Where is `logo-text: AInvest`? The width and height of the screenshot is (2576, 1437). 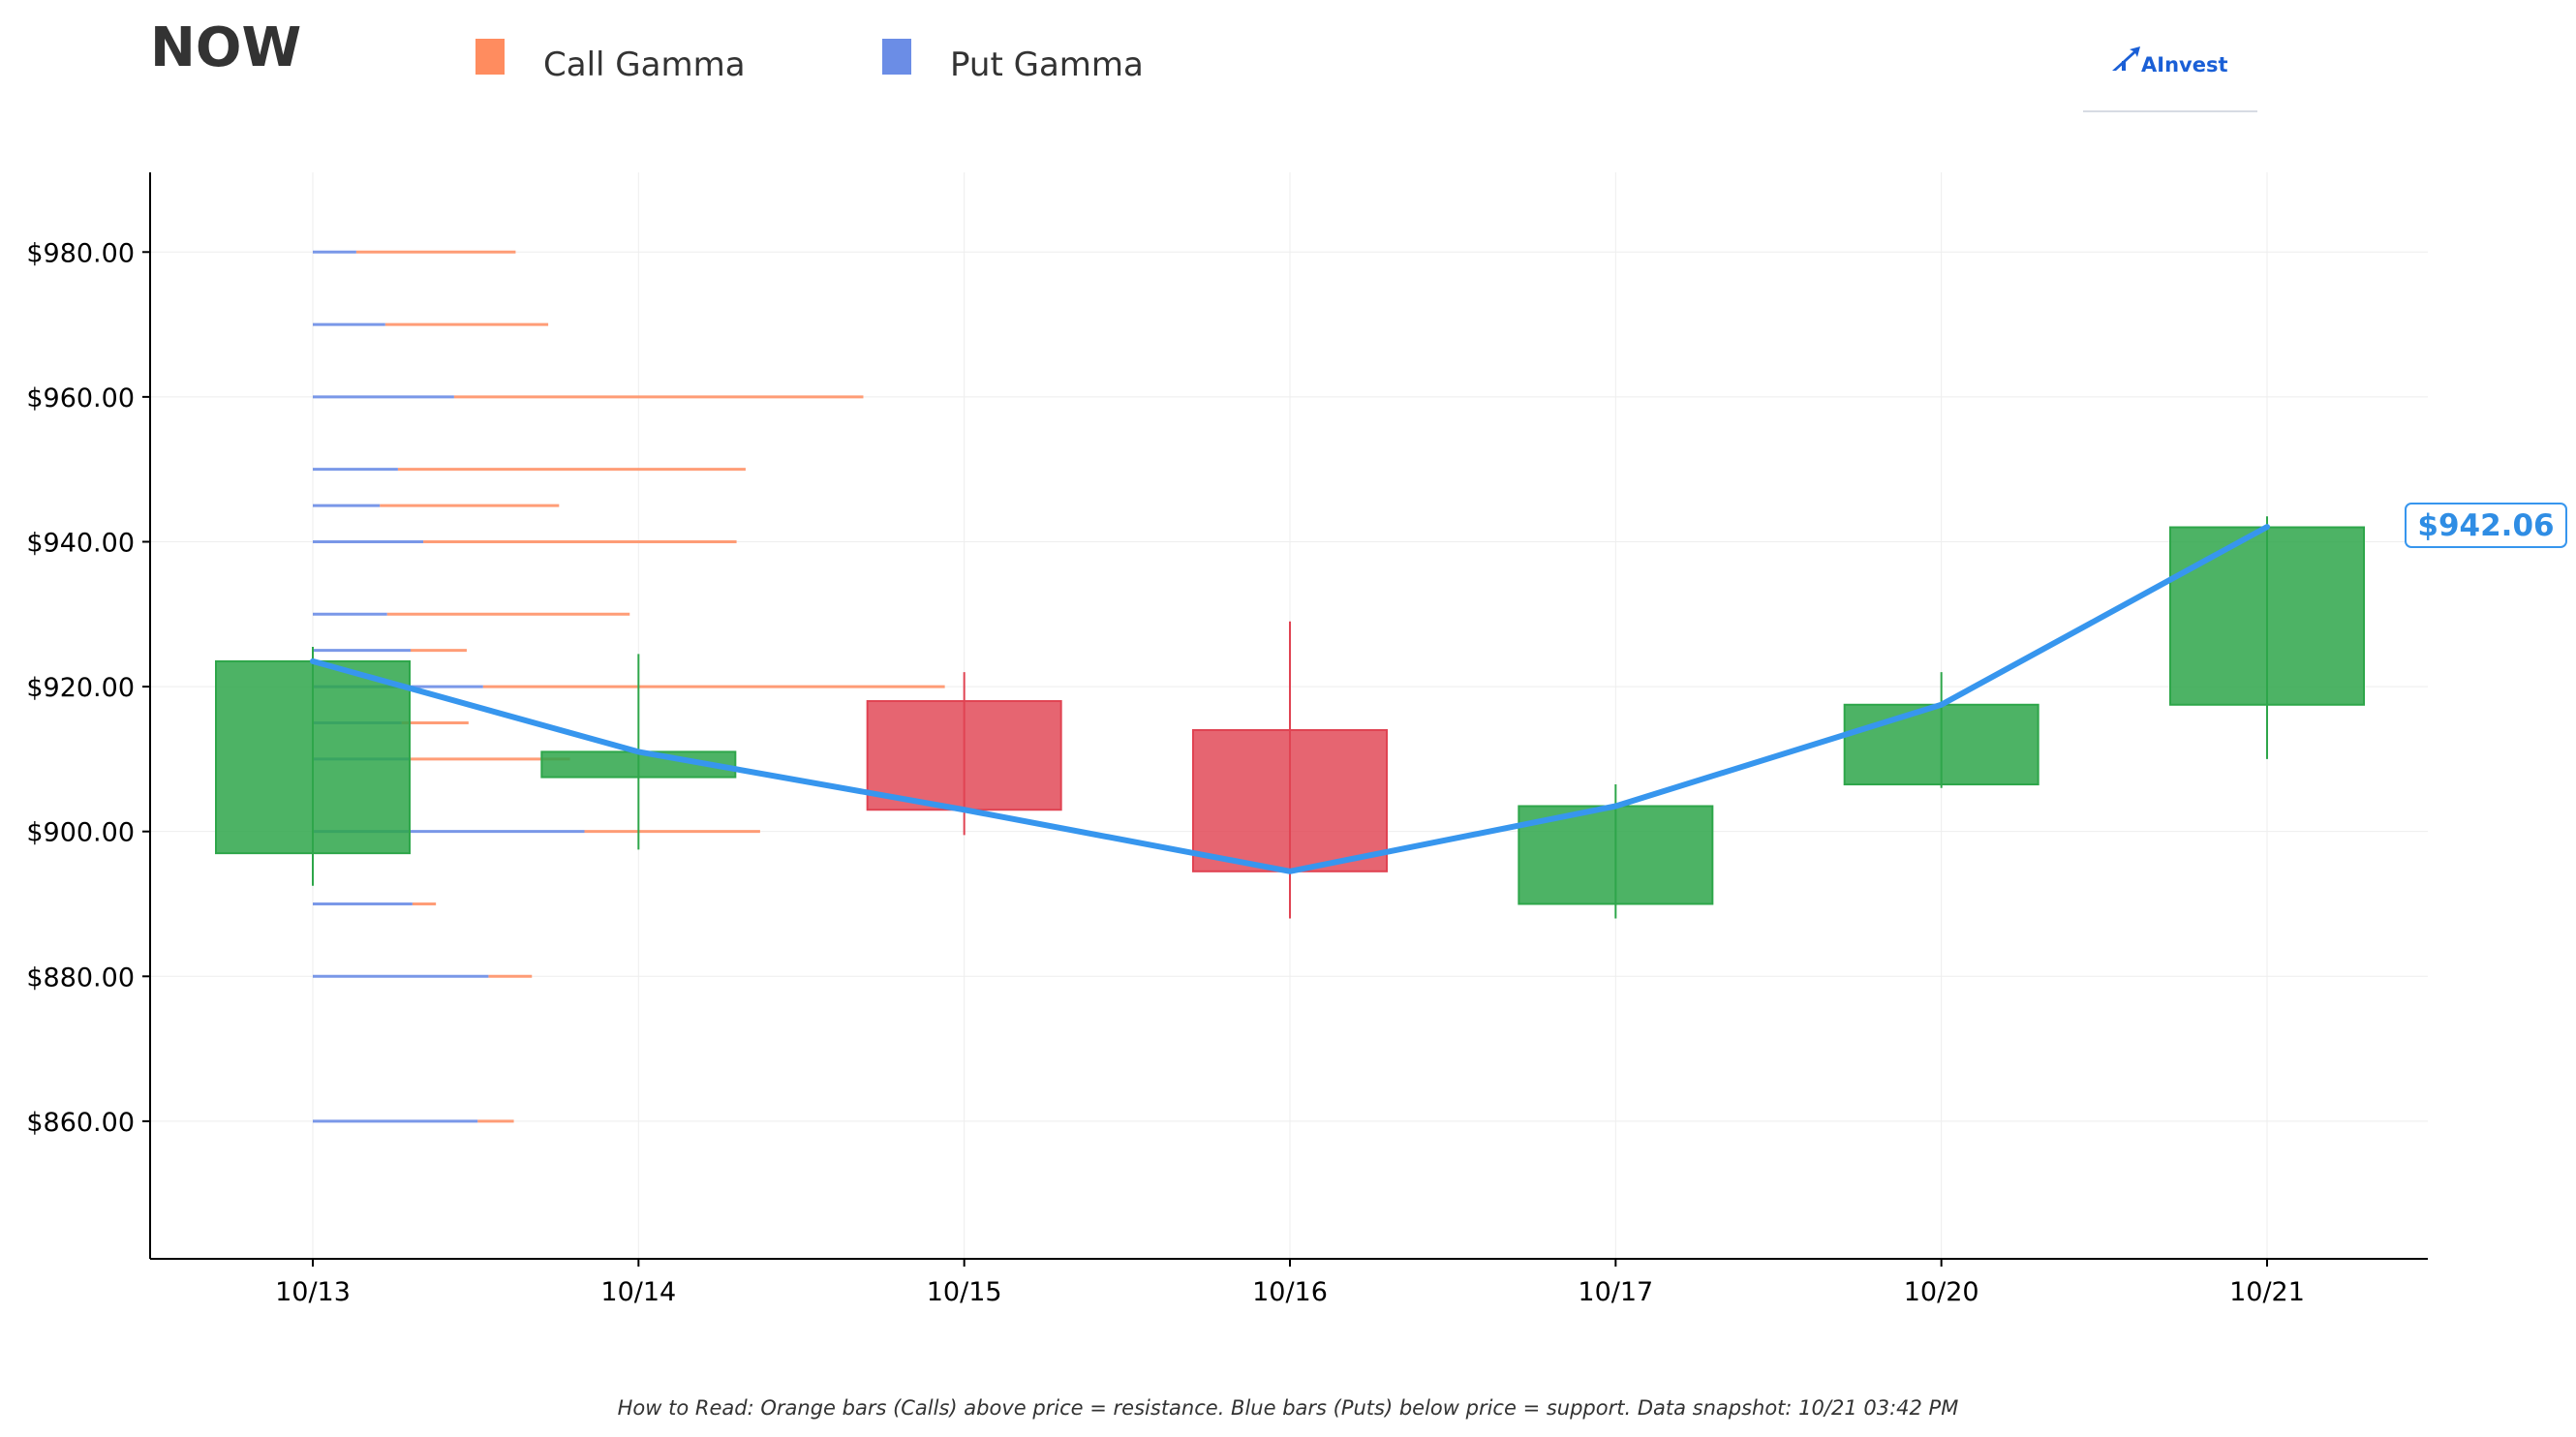
logo-text: AInvest is located at coordinates (2184, 65).